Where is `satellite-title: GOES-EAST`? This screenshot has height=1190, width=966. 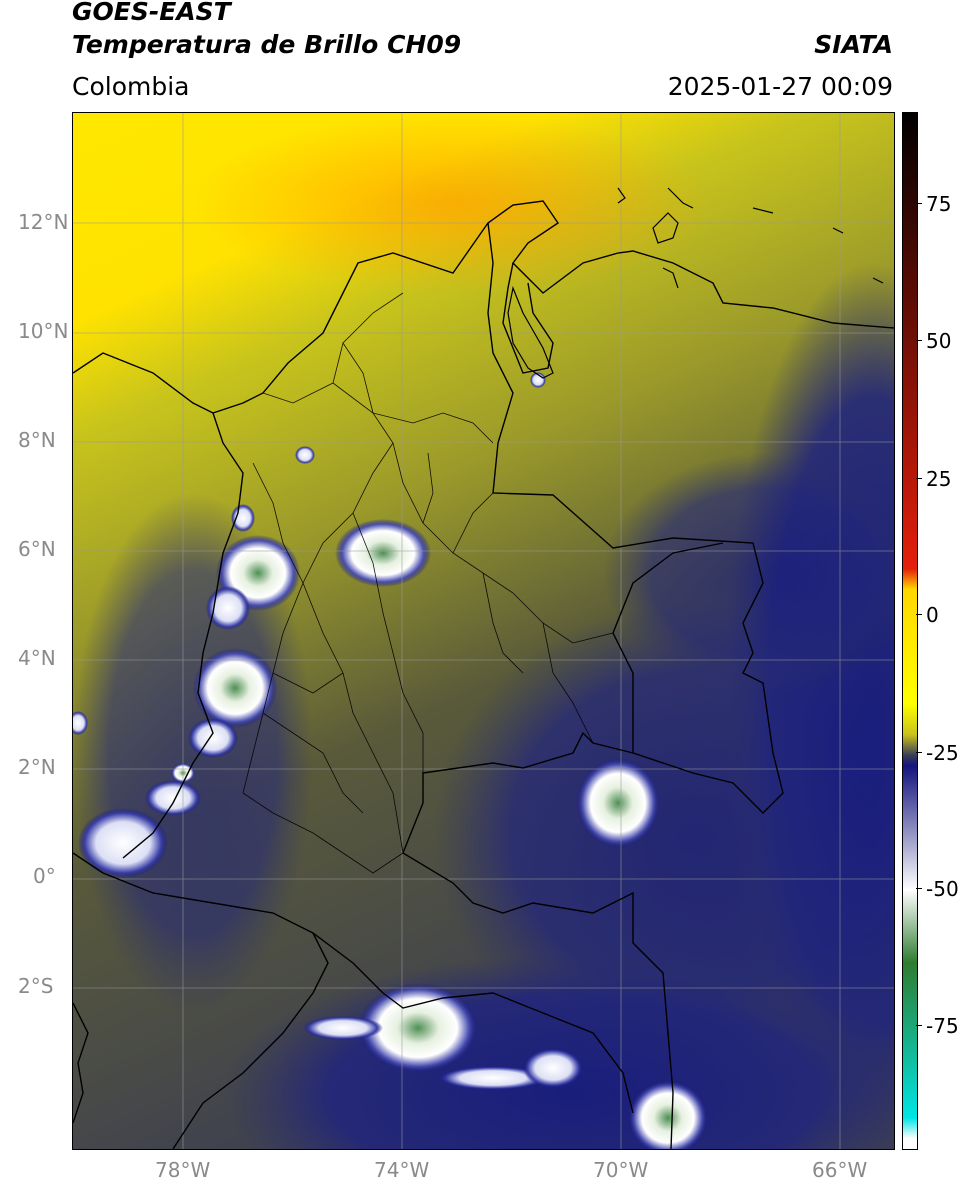
satellite-title: GOES-EAST is located at coordinates (151, 13).